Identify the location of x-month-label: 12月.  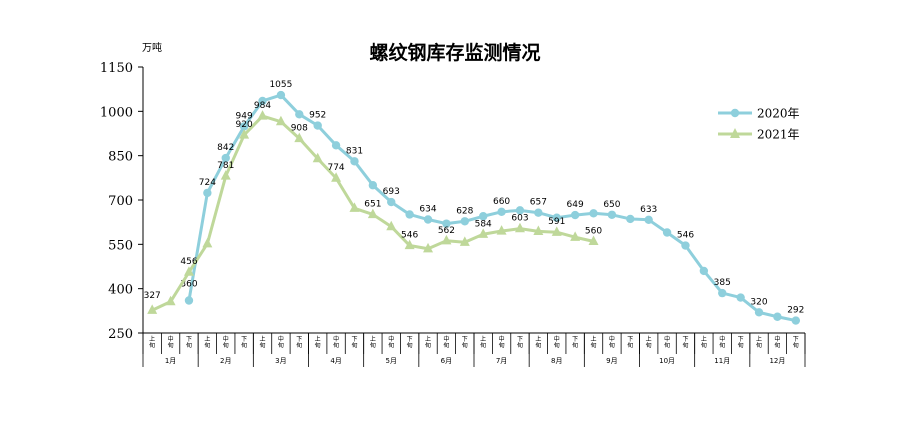
(777, 361).